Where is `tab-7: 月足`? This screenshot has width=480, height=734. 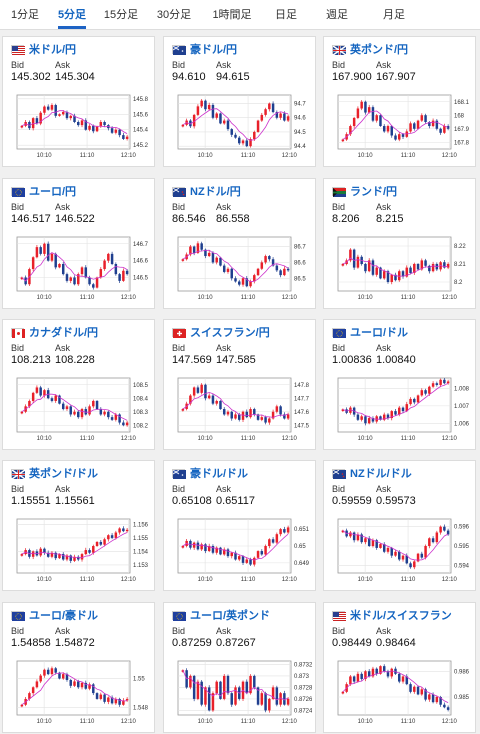
tab-7: 月足 is located at coordinates (394, 15).